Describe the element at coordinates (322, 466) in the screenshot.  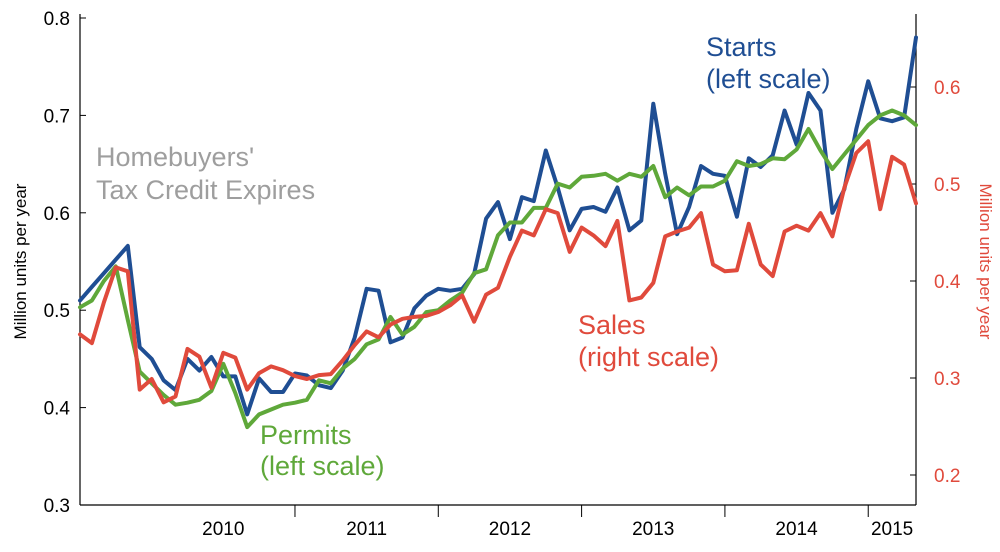
I see `permits-annotation-line2: (left scale)` at that location.